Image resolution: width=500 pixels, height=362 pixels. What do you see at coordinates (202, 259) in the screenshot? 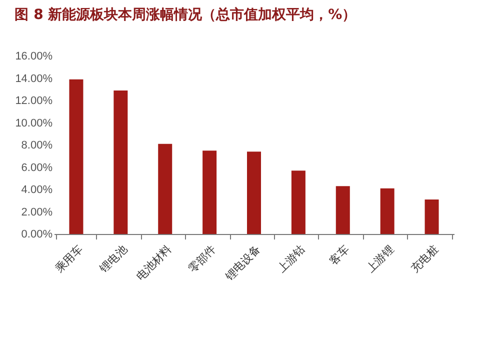
I see `x-tick-label: 零部件` at bounding box center [202, 259].